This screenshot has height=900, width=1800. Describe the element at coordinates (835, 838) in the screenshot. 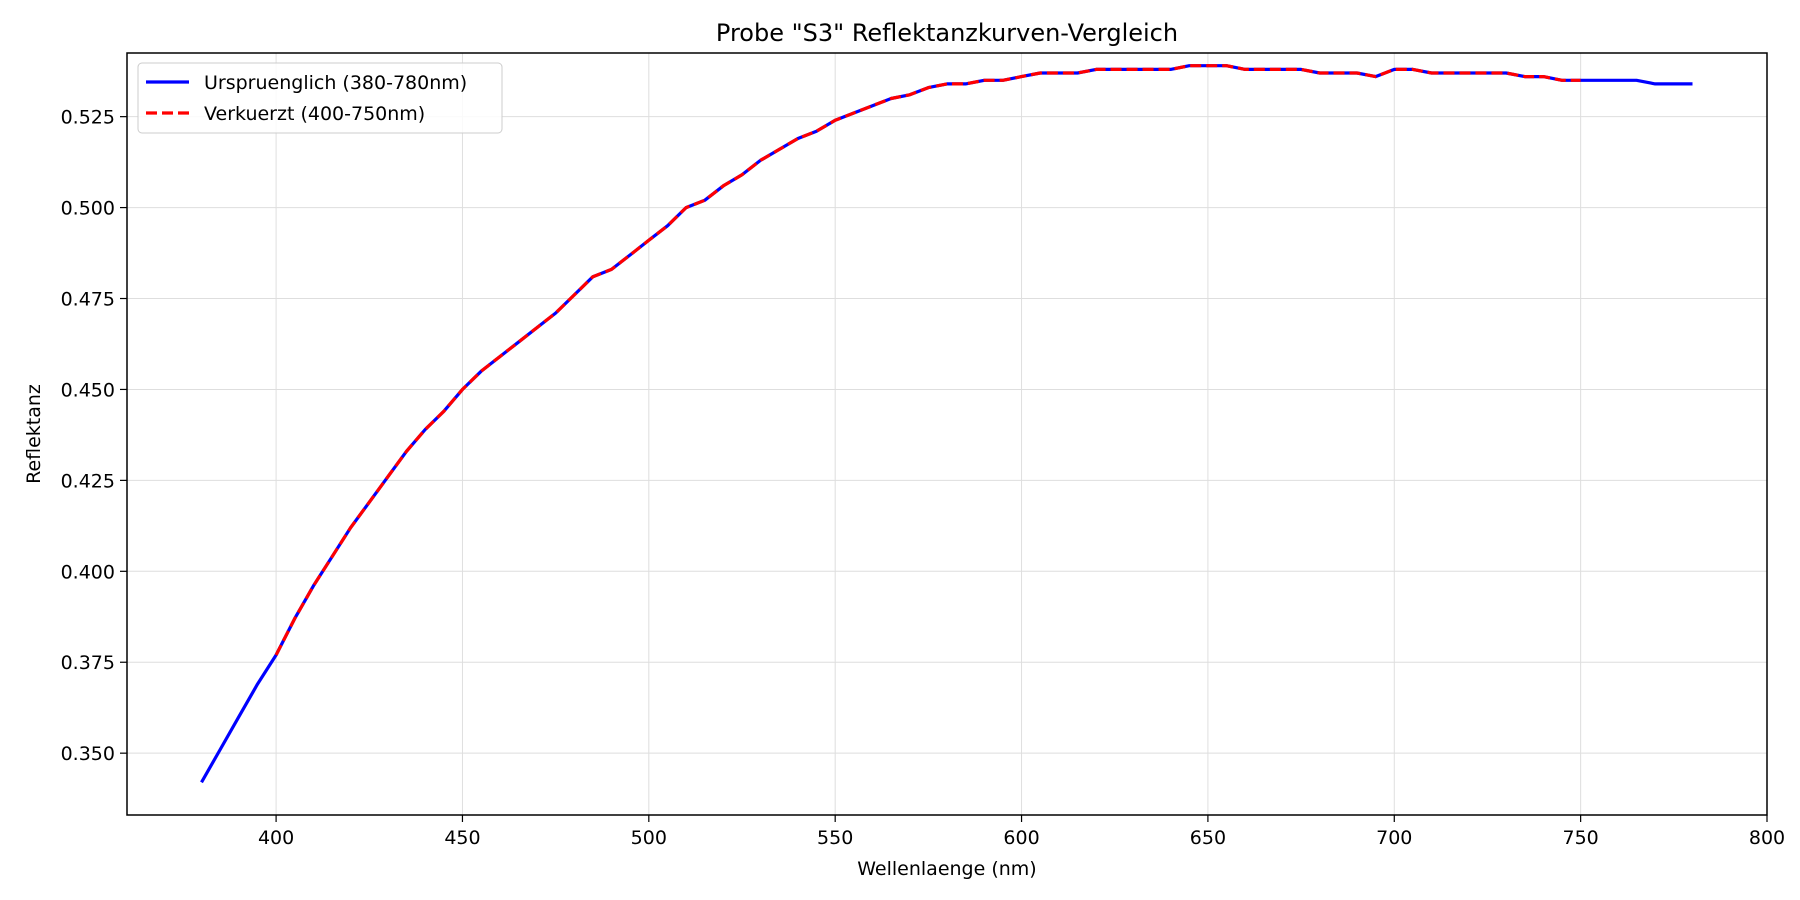

I see `x-tick-label: 550` at that location.